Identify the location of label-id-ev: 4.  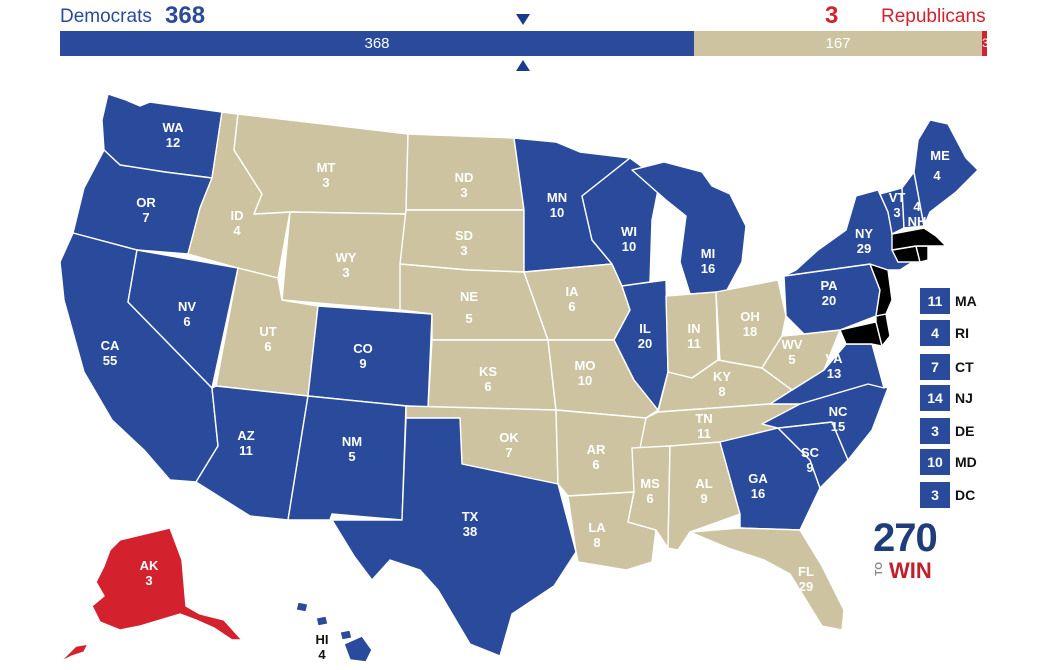
(237, 230).